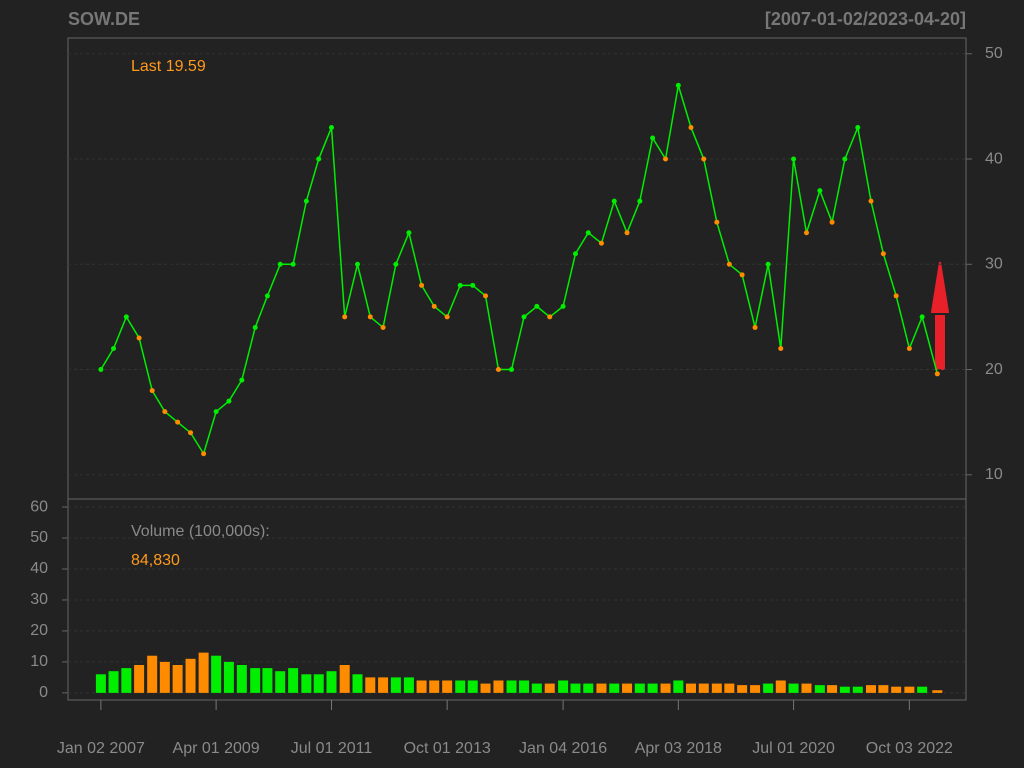 The height and width of the screenshot is (768, 1024). I want to click on y-tick-label: 50, so click(39, 537).